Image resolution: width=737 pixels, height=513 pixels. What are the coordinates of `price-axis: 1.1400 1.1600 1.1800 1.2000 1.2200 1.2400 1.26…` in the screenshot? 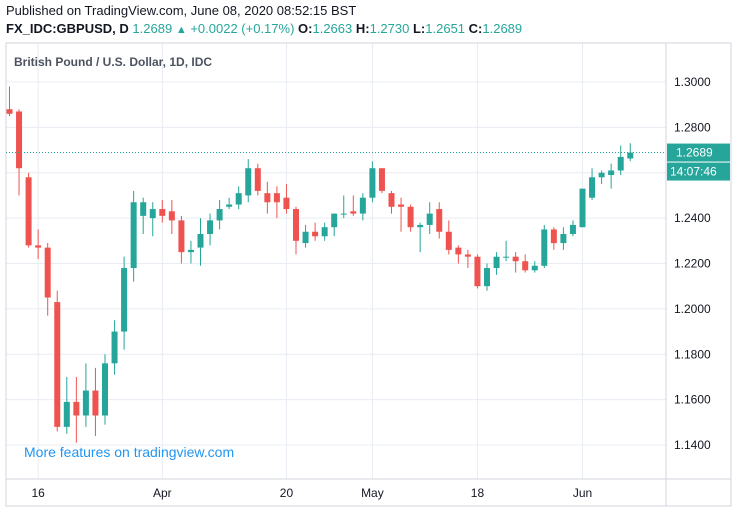 It's located at (692, 263).